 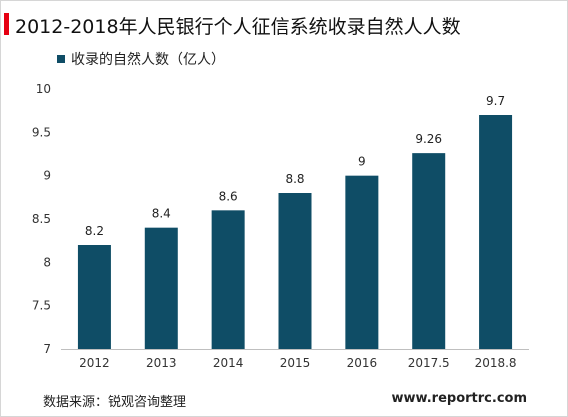 What do you see at coordinates (41, 306) in the screenshot?
I see `y-tick-label: 7.5` at bounding box center [41, 306].